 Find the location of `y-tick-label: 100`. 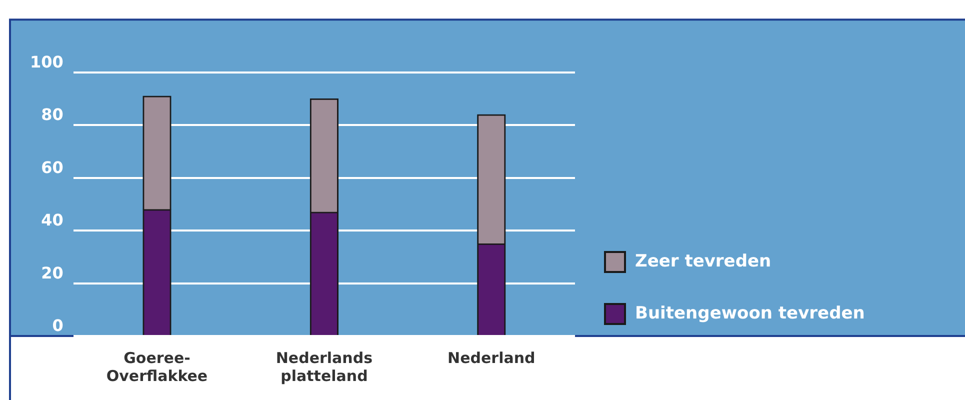

y-tick-label: 100 is located at coordinates (47, 62).